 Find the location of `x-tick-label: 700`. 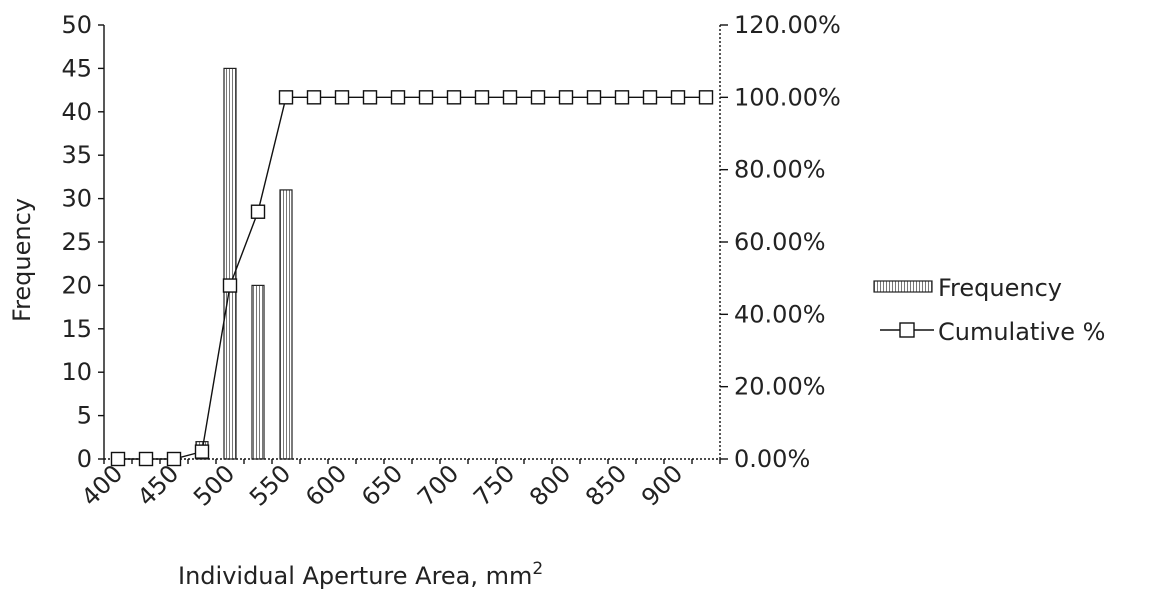

x-tick-label: 700 is located at coordinates (438, 485).